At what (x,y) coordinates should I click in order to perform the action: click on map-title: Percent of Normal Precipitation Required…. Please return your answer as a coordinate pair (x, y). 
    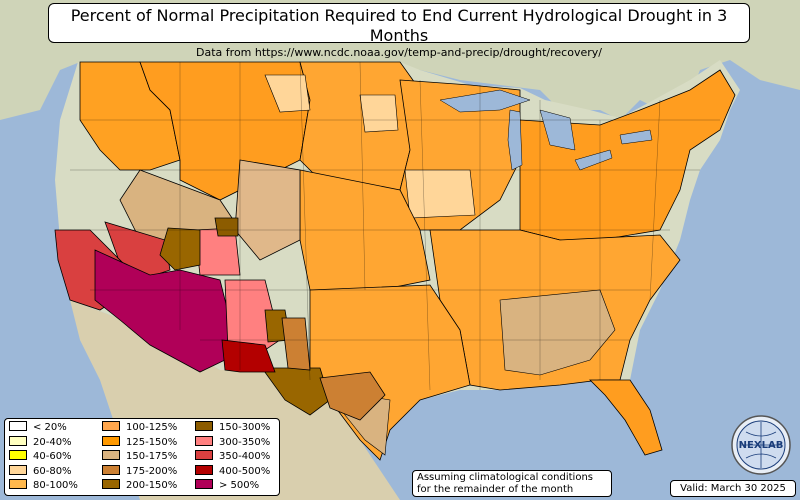
    Looking at the image, I should click on (399, 25).